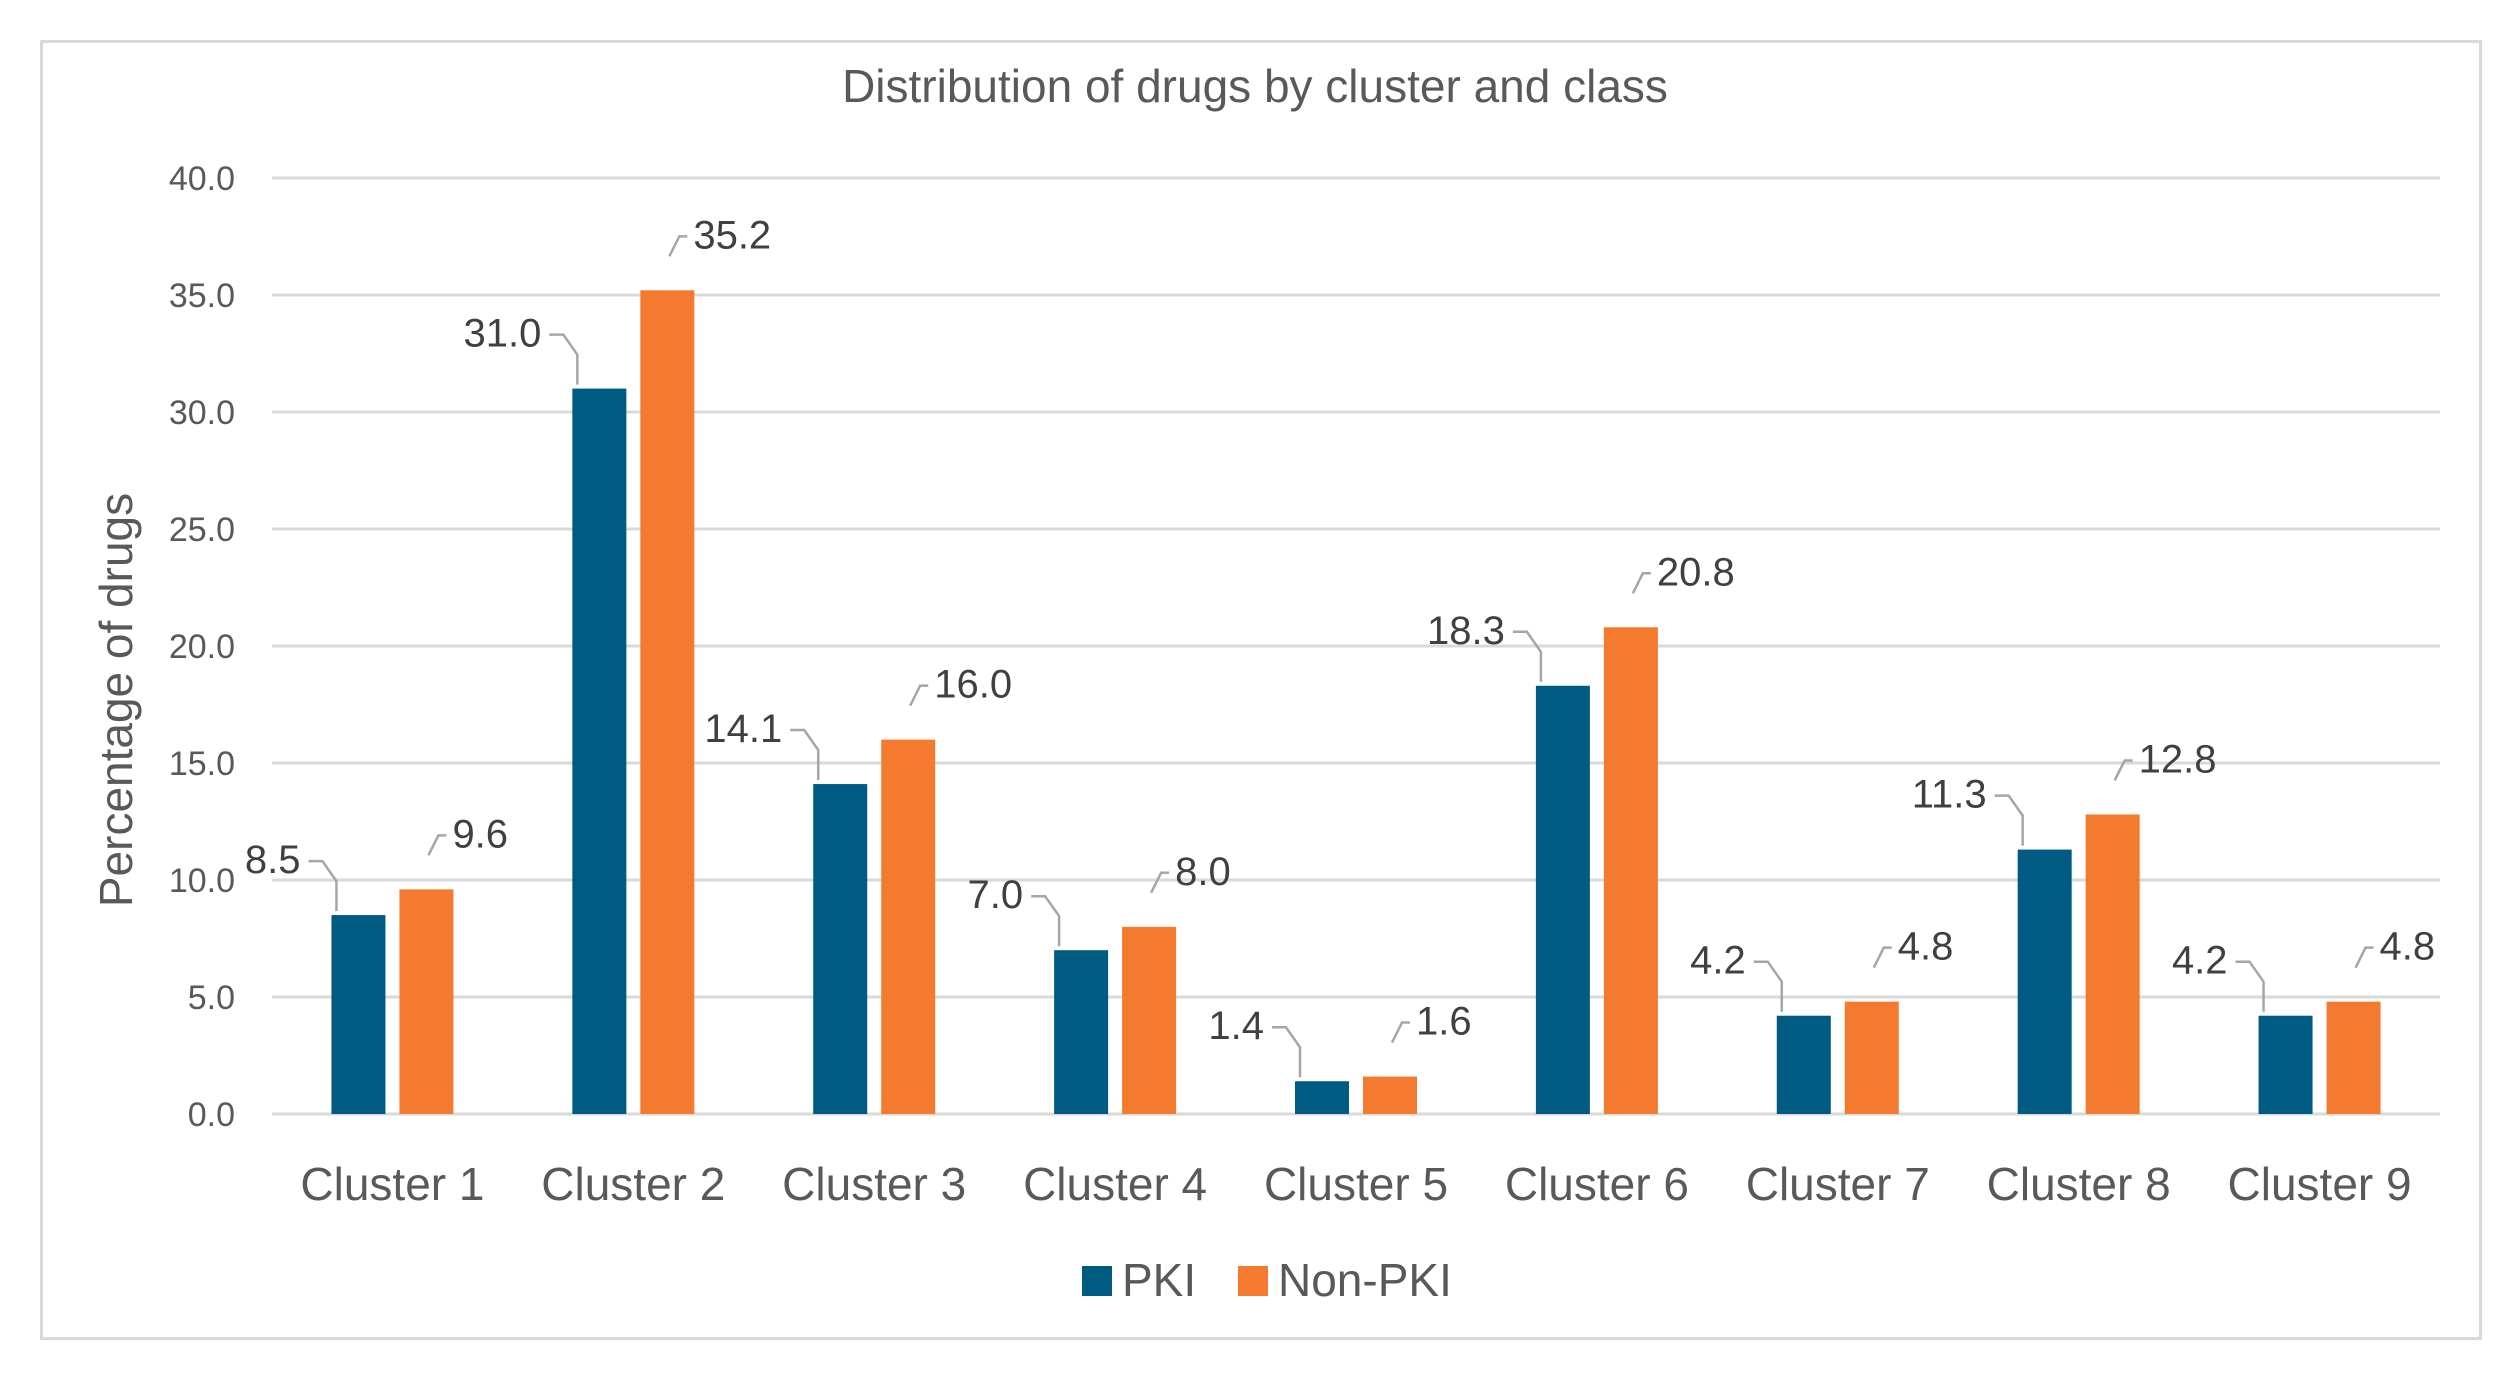 This screenshot has height=1382, width=2506. What do you see at coordinates (2079, 1184) in the screenshot?
I see `x-tick-label: Cluster 8` at bounding box center [2079, 1184].